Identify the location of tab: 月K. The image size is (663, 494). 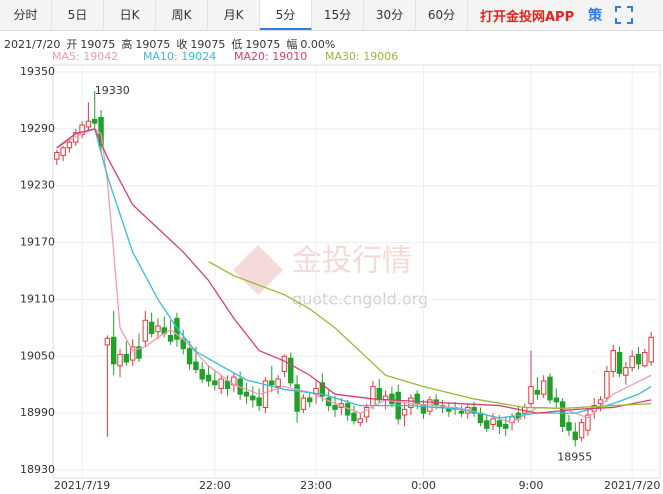
(234, 15).